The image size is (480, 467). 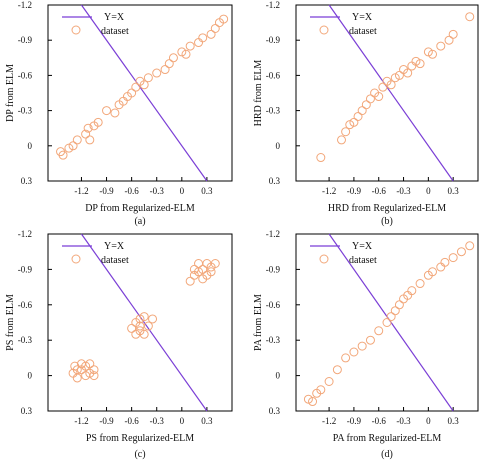 What do you see at coordinates (387, 221) in the screenshot?
I see `panel-caption: (b)` at bounding box center [387, 221].